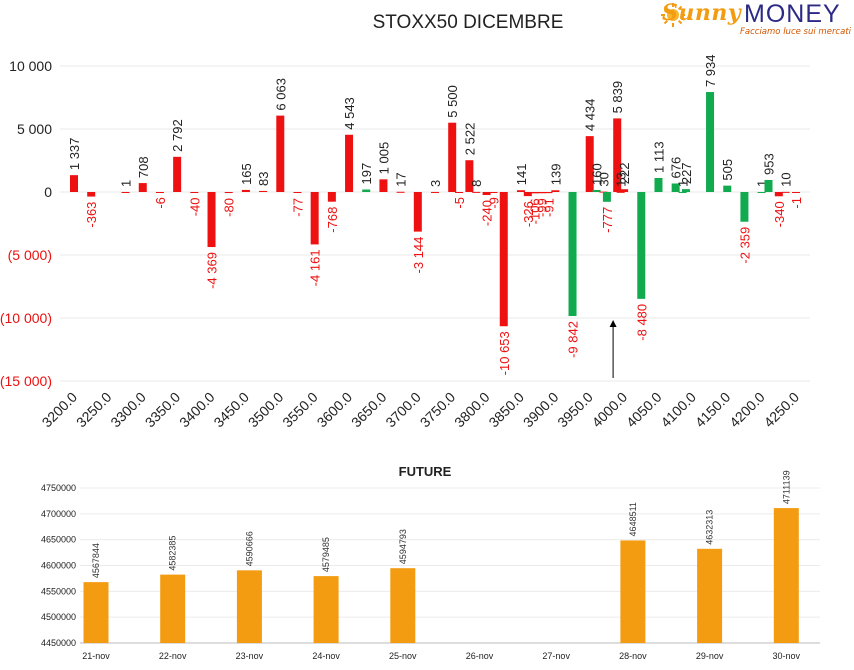  Describe the element at coordinates (435, 183) in the screenshot. I see `bar-data-label: 3` at that location.